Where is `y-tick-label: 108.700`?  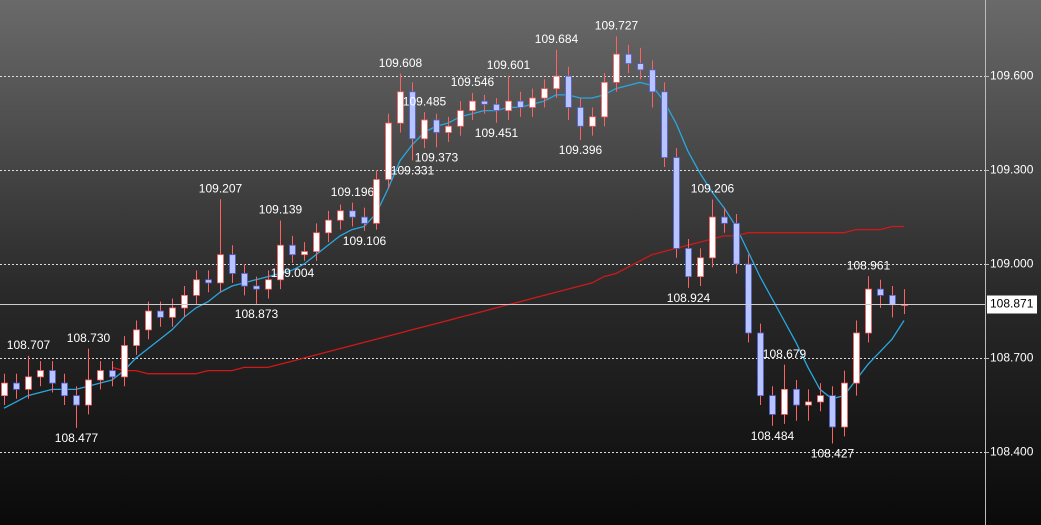
y-tick-label: 108.700 is located at coordinates (1012, 358).